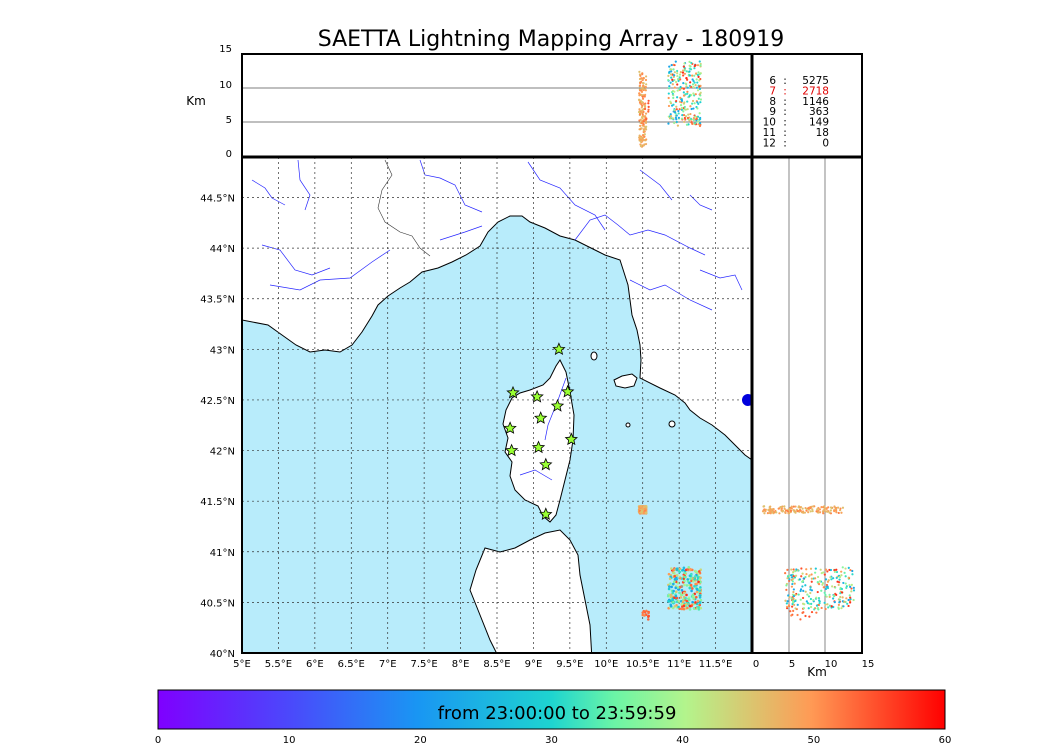 Image resolution: width=1050 pixels, height=750 pixels. Describe the element at coordinates (461, 664) in the screenshot. I see `map-x-tick: 8°E` at that location.